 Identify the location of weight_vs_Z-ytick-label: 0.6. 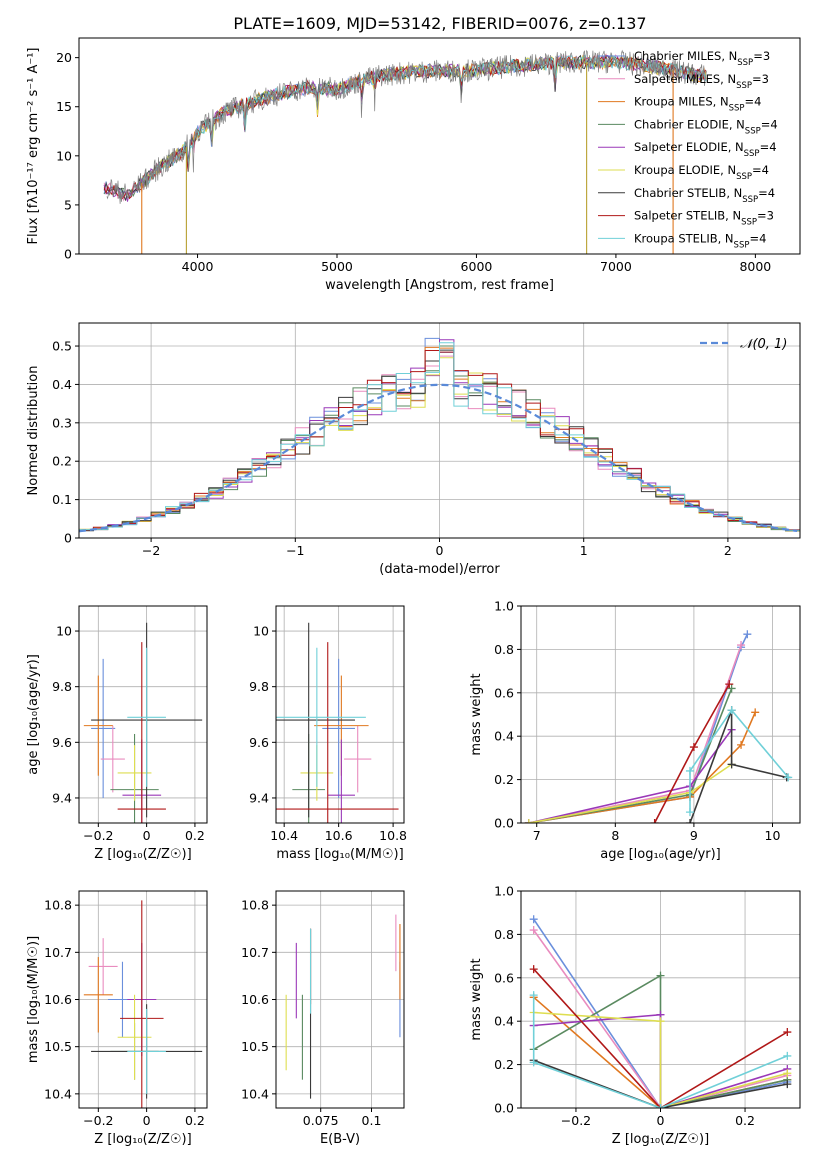
(504, 977).